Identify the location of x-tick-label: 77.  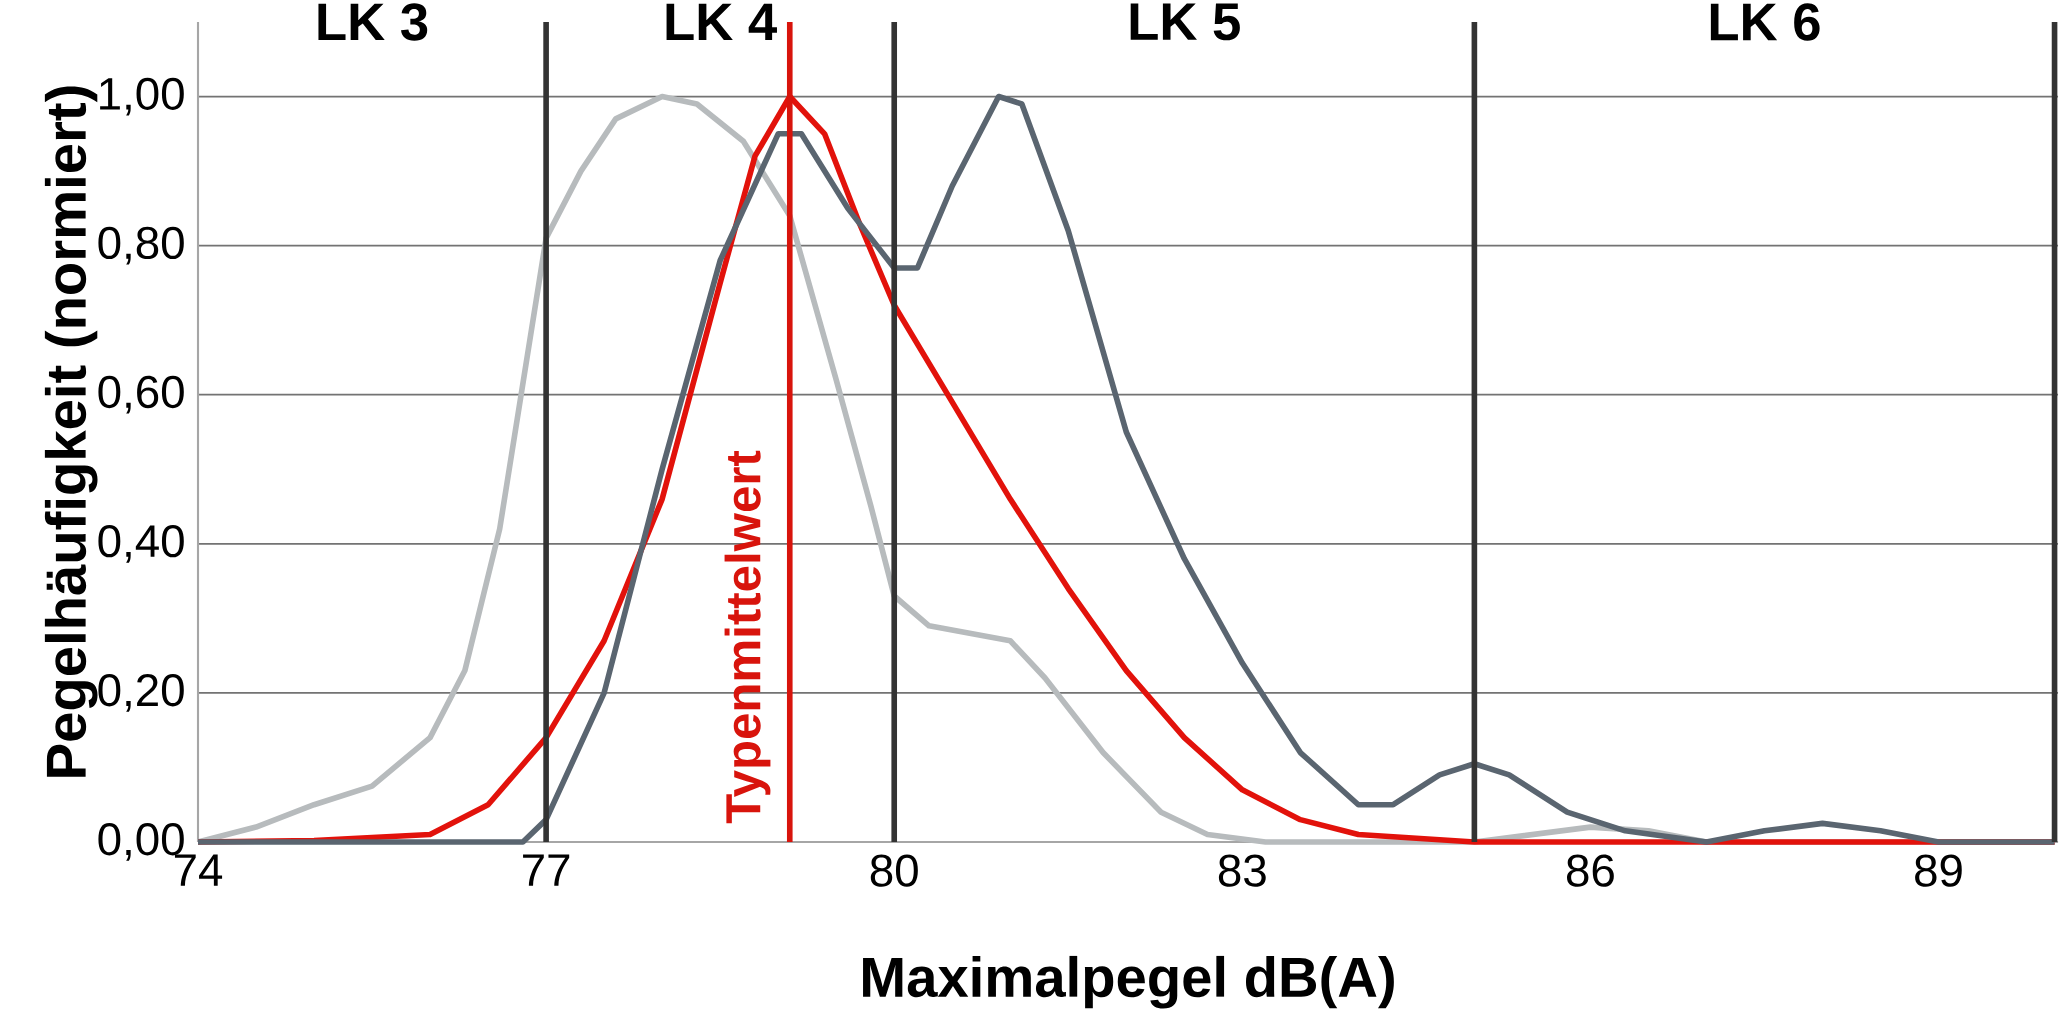
(546, 870).